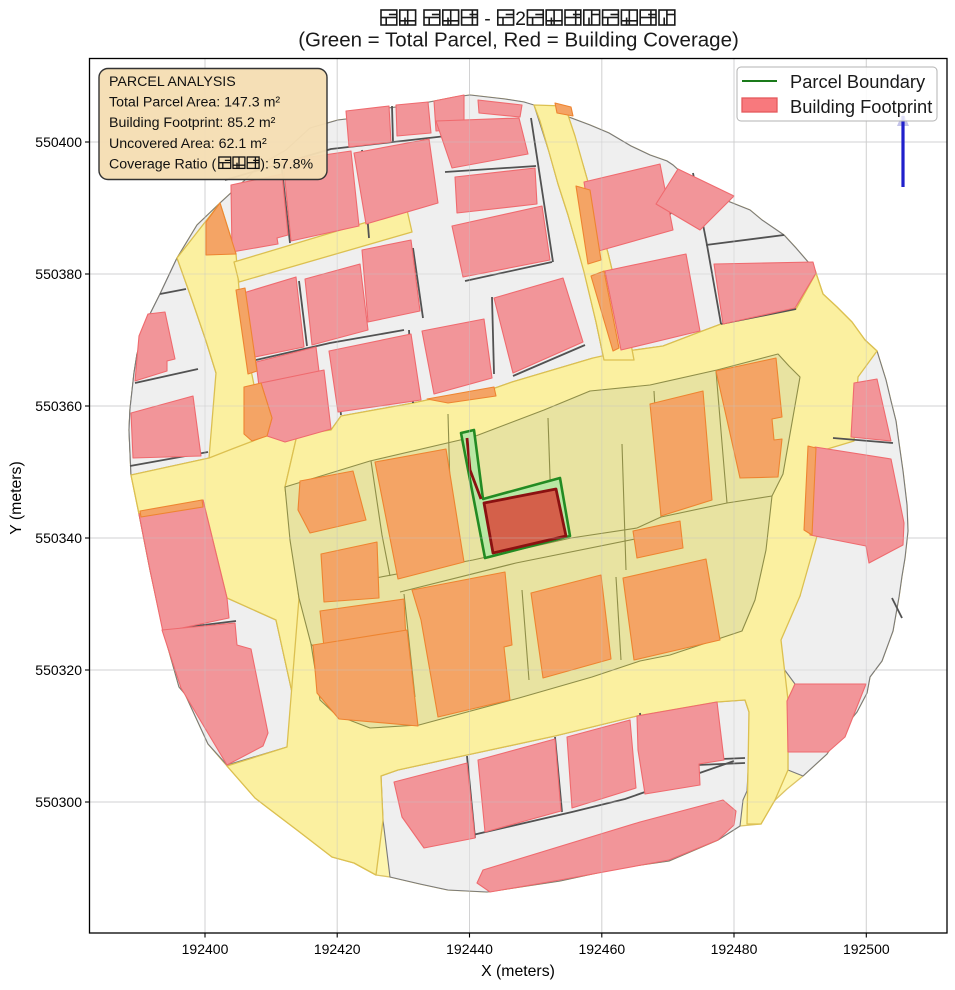 The height and width of the screenshot is (990, 955). I want to click on svg-text: 550380, so click(58, 274).